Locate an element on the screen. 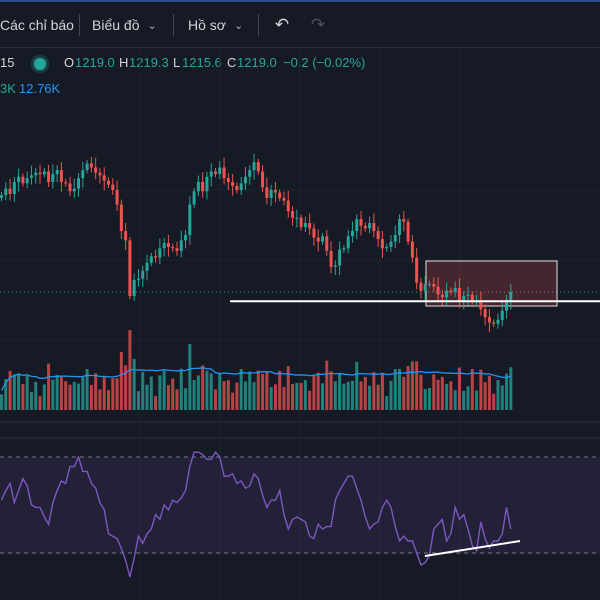  change-value: −0.2 (−0.02%) is located at coordinates (324, 62).